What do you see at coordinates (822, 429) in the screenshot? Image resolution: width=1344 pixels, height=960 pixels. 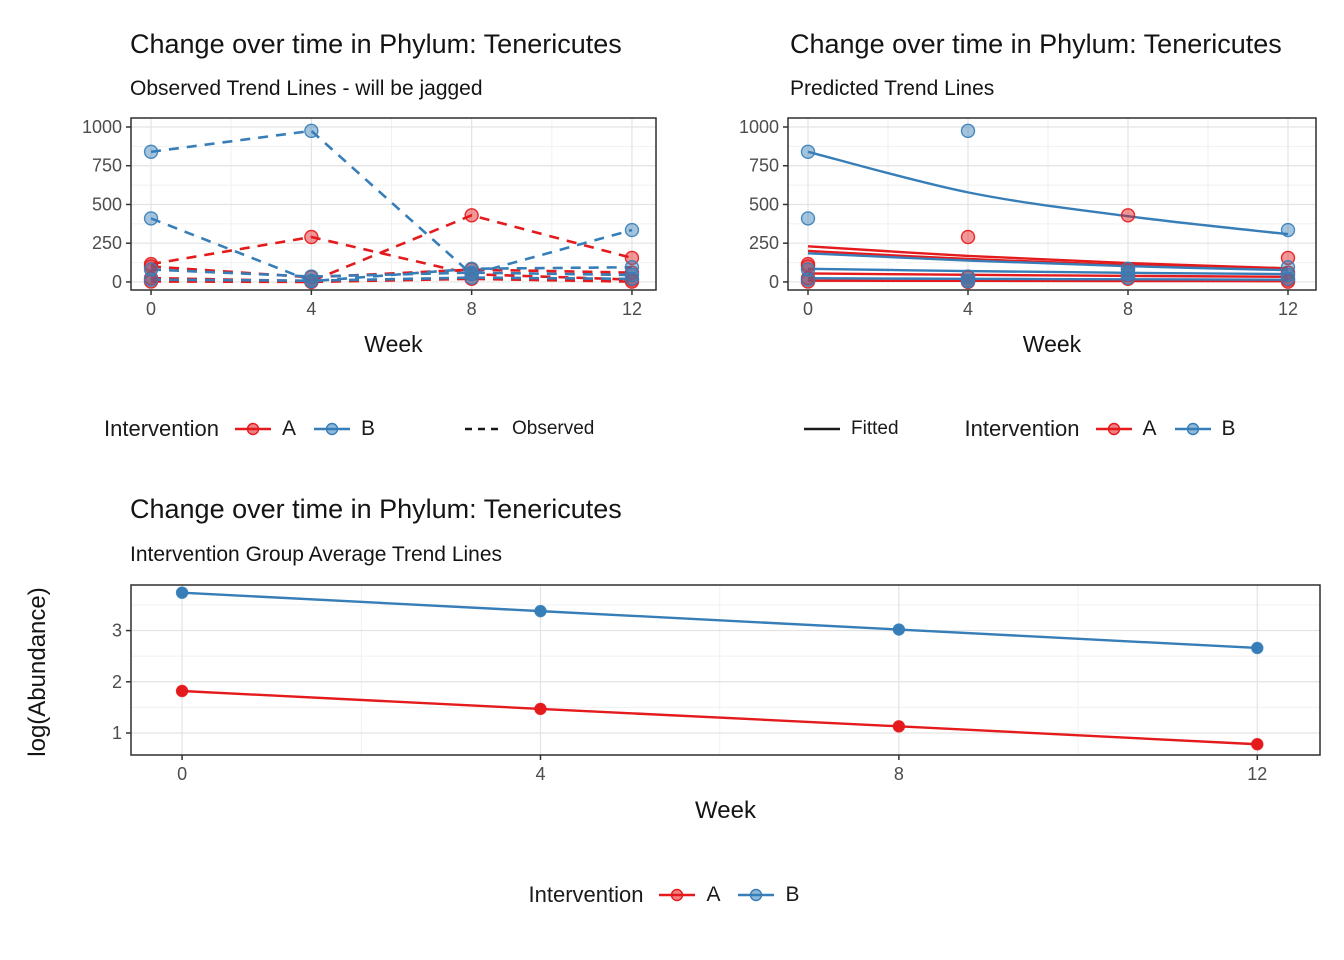 I see `legend-key-line-icon` at bounding box center [822, 429].